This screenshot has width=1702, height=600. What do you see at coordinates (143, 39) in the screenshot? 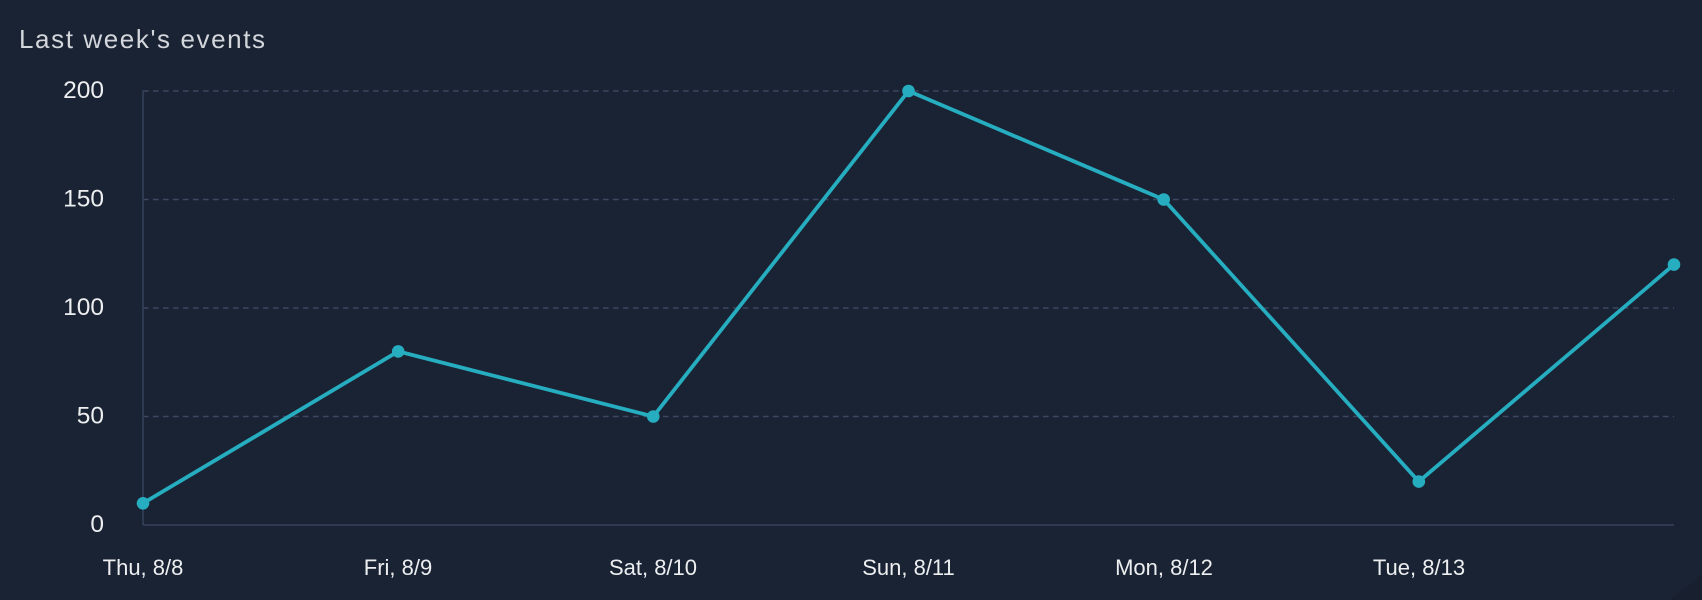
I see `svg-text: Last week's events` at bounding box center [143, 39].